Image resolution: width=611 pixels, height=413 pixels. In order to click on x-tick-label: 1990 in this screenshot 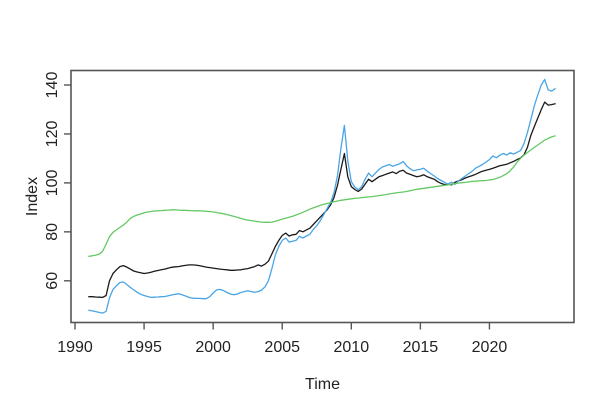, I will do `click(75, 347)`.